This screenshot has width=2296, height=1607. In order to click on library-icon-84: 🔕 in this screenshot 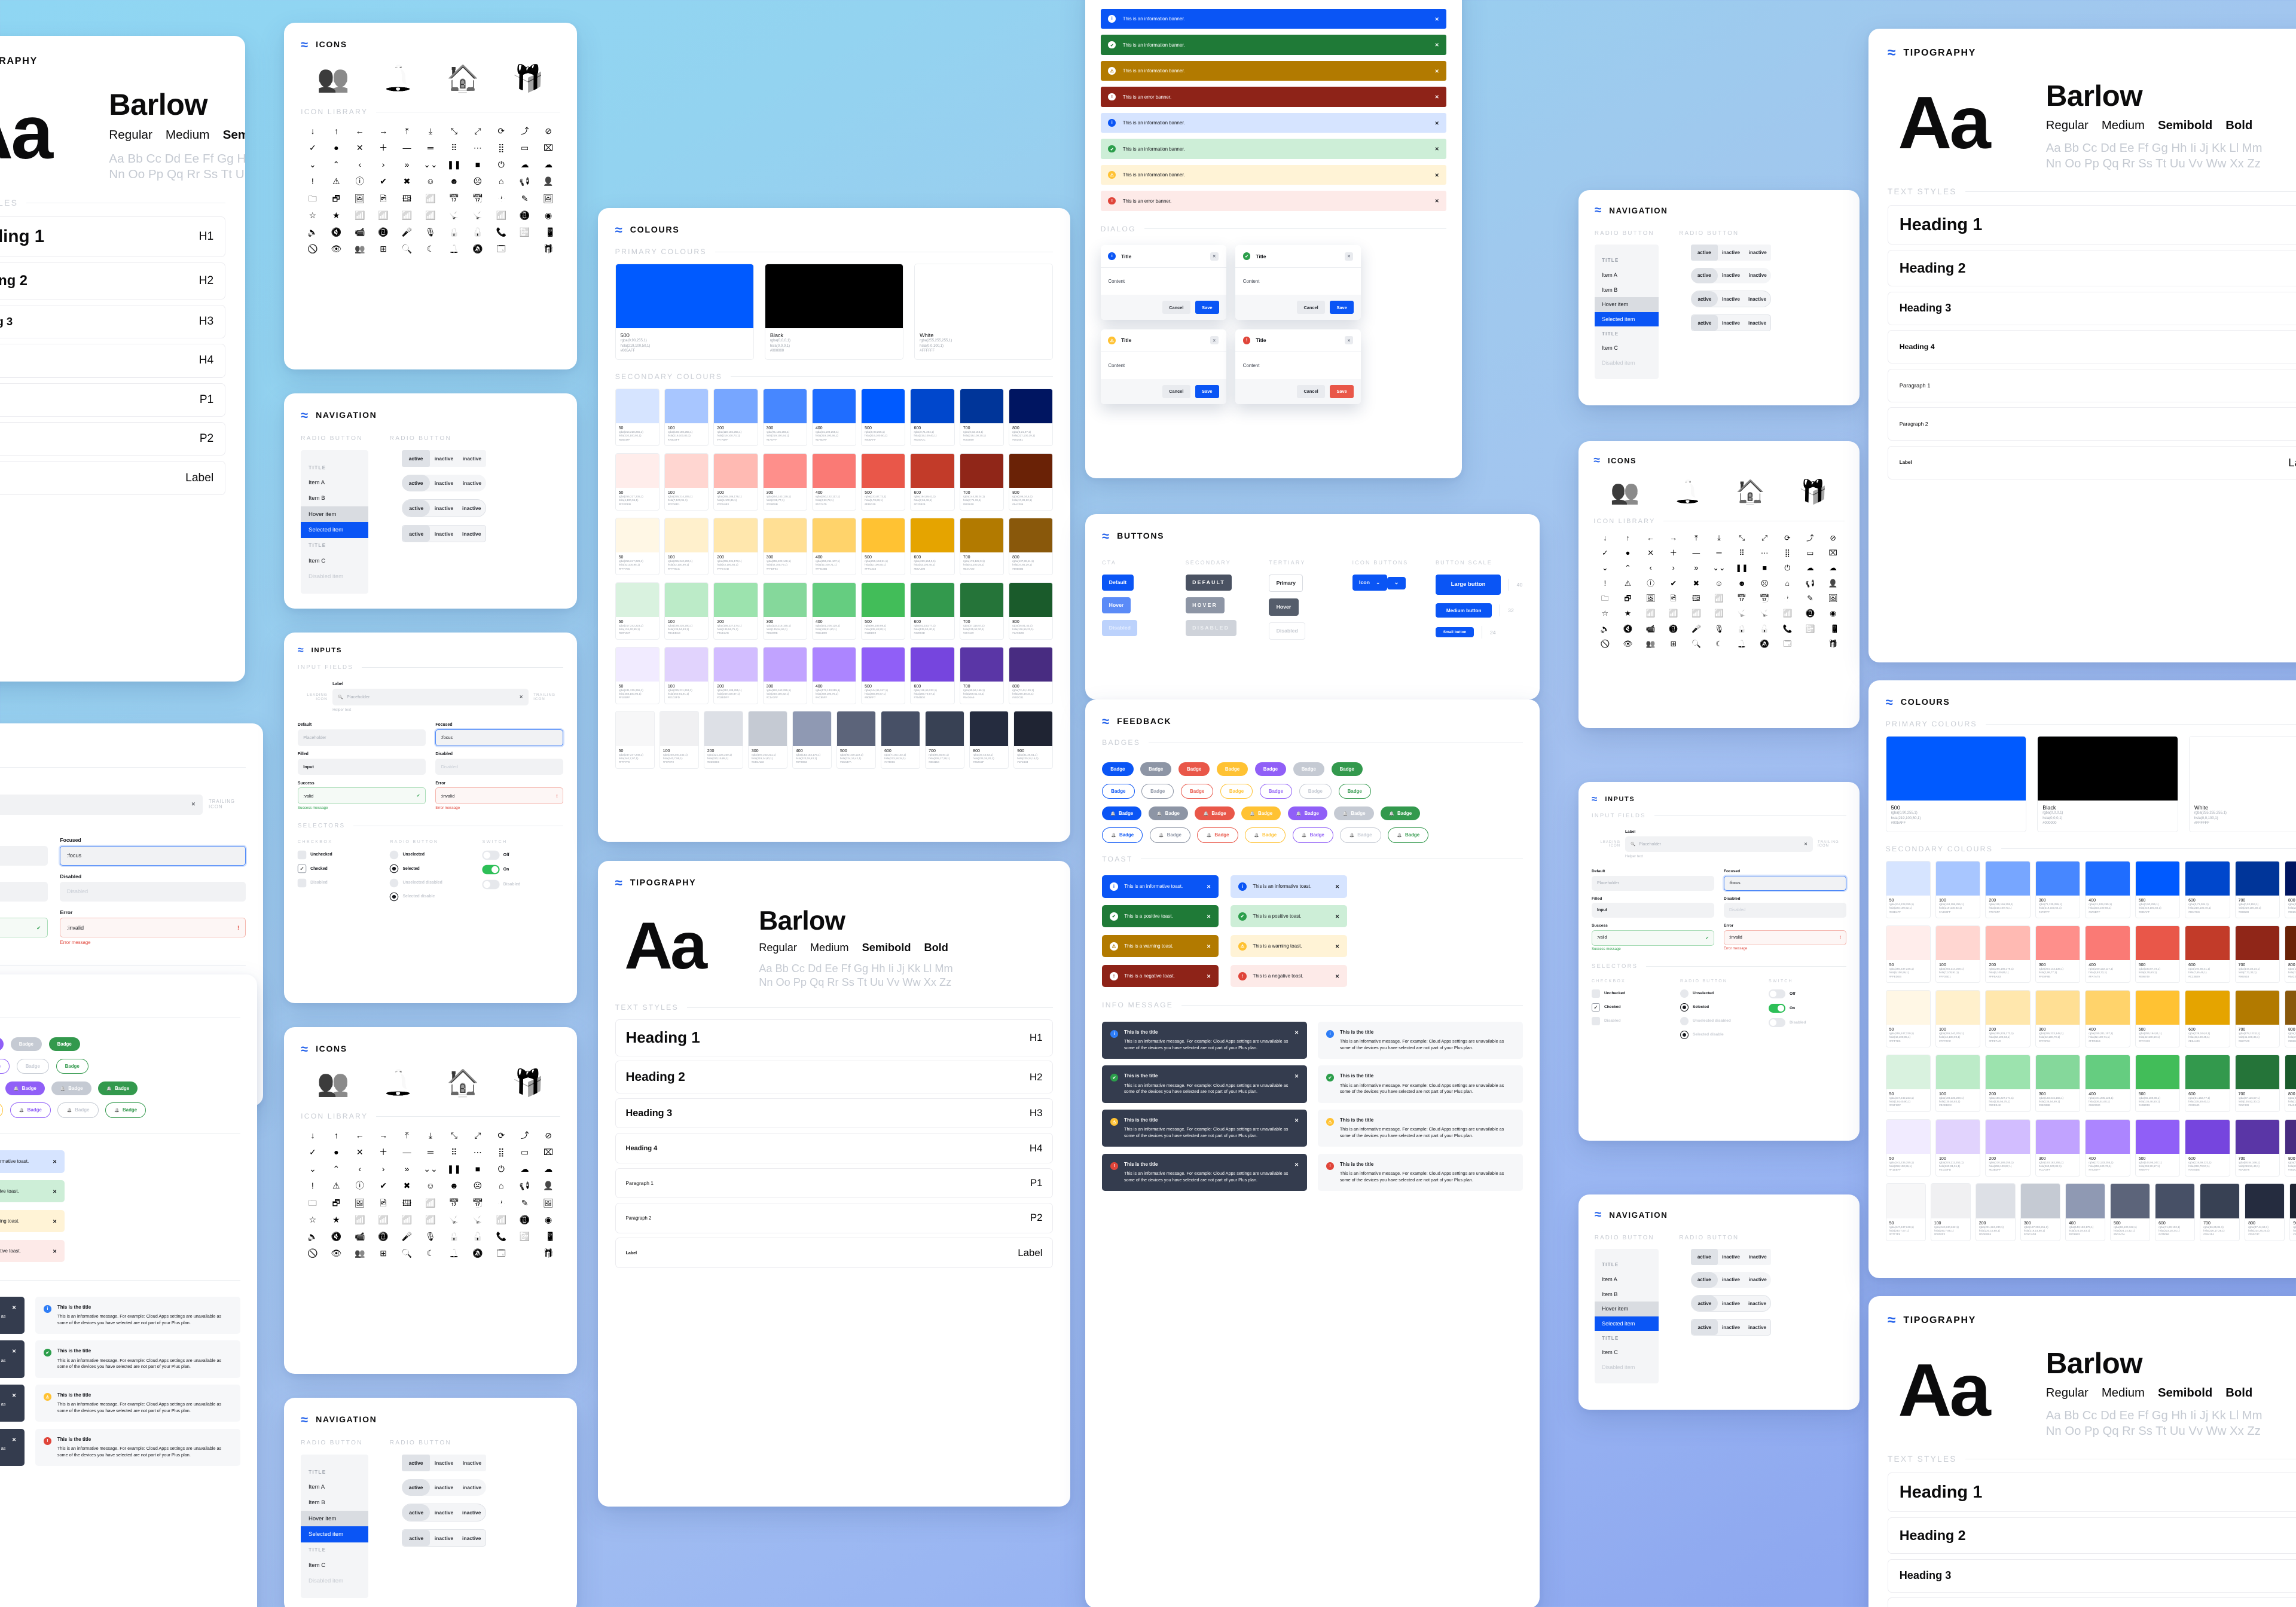, I will do `click(1765, 643)`.